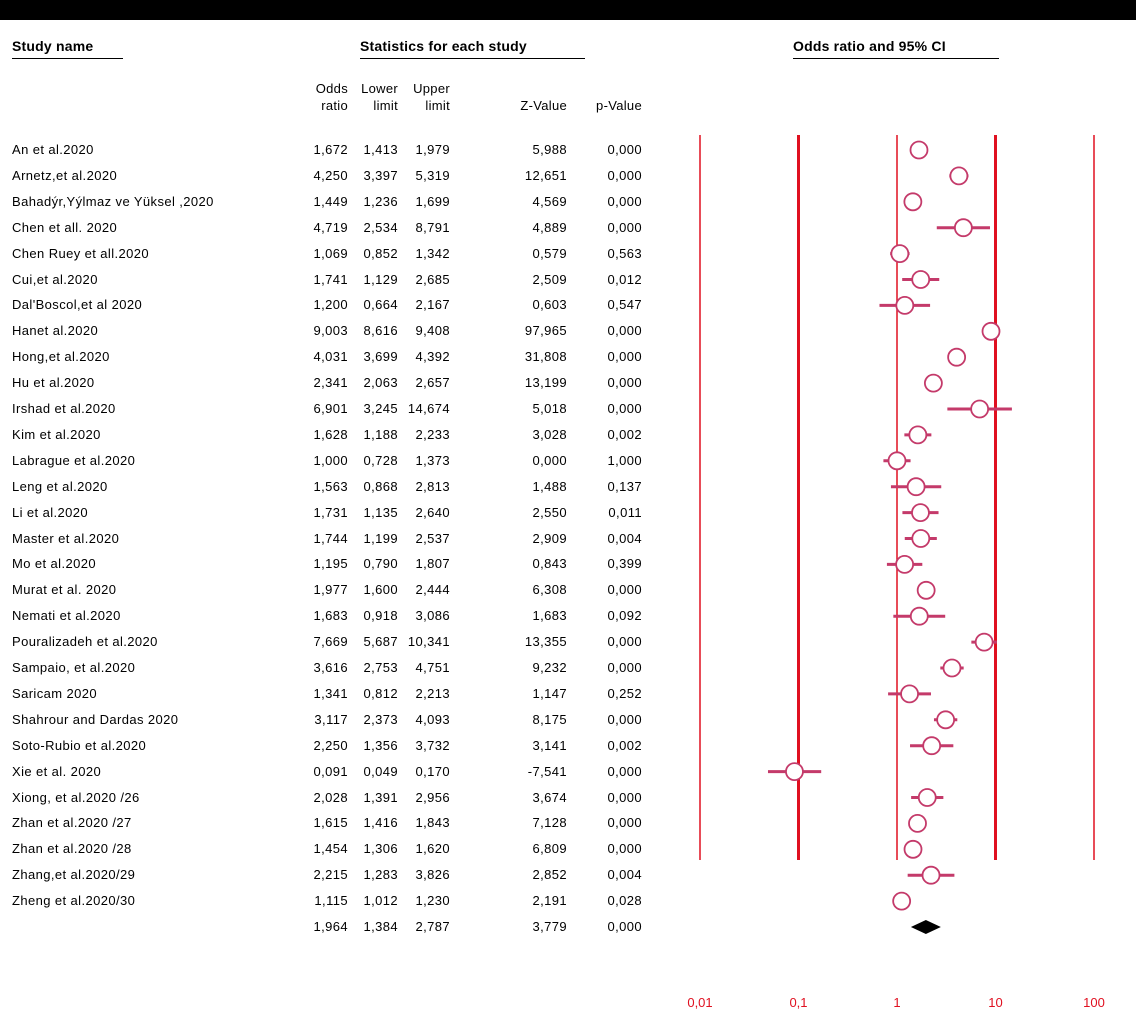 This screenshot has height=1024, width=1136. What do you see at coordinates (549, 849) in the screenshot?
I see `z-value: 6,809` at bounding box center [549, 849].